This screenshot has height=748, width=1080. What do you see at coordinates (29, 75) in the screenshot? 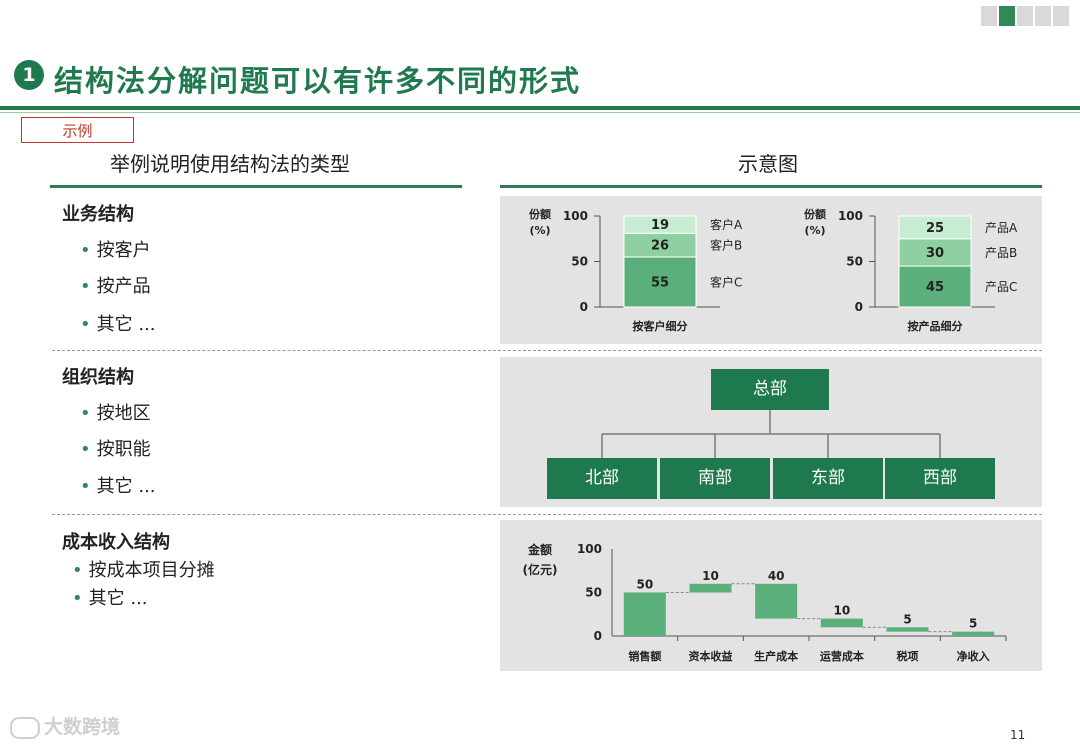
I see `title-number-badge: 1` at bounding box center [29, 75].